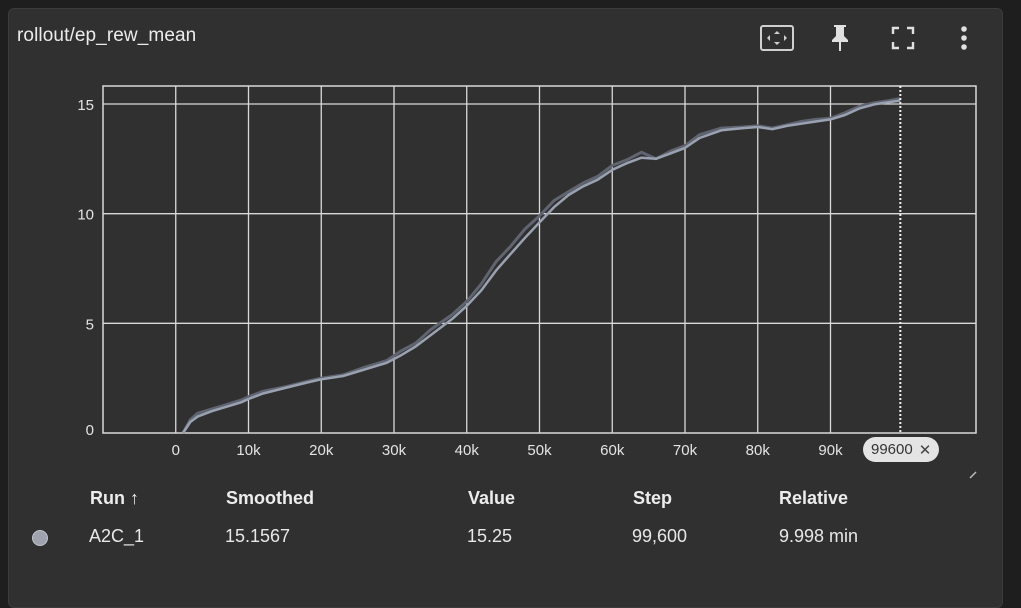 Image resolution: width=1021 pixels, height=608 pixels. I want to click on row-value: 15.25, so click(490, 536).